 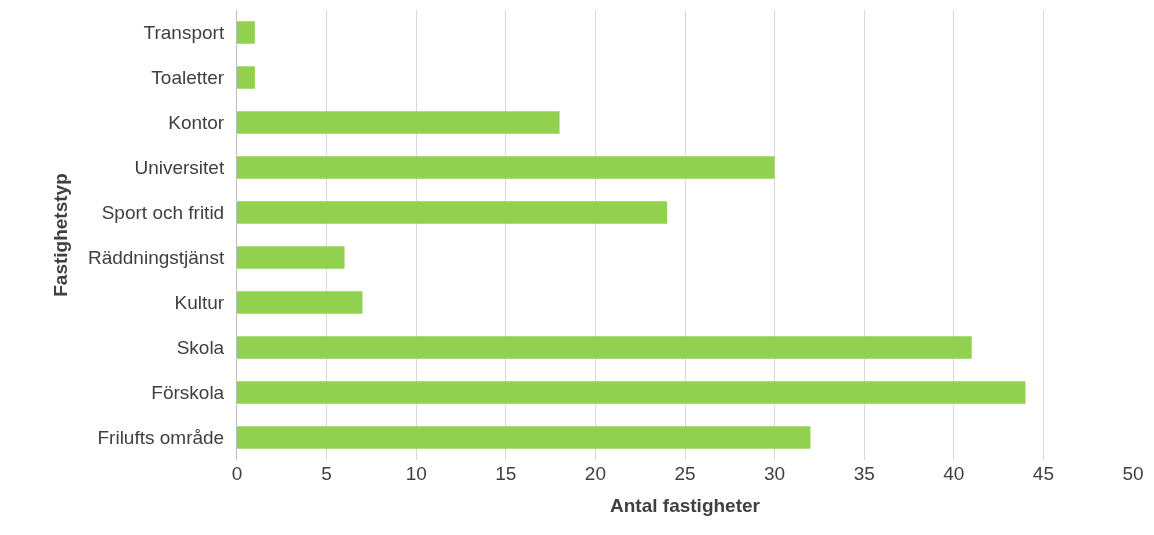 What do you see at coordinates (1043, 473) in the screenshot?
I see `x-tick-label: 45` at bounding box center [1043, 473].